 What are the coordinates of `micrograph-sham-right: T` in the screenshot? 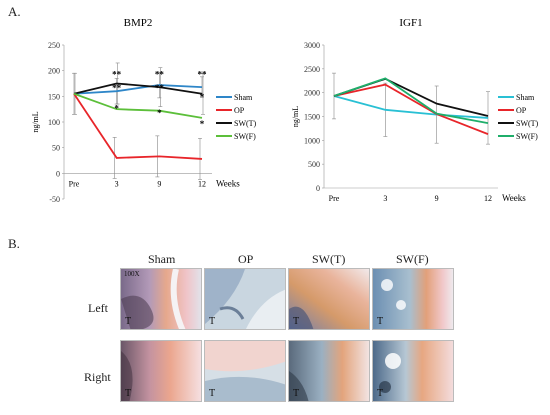 It's located at (161, 371).